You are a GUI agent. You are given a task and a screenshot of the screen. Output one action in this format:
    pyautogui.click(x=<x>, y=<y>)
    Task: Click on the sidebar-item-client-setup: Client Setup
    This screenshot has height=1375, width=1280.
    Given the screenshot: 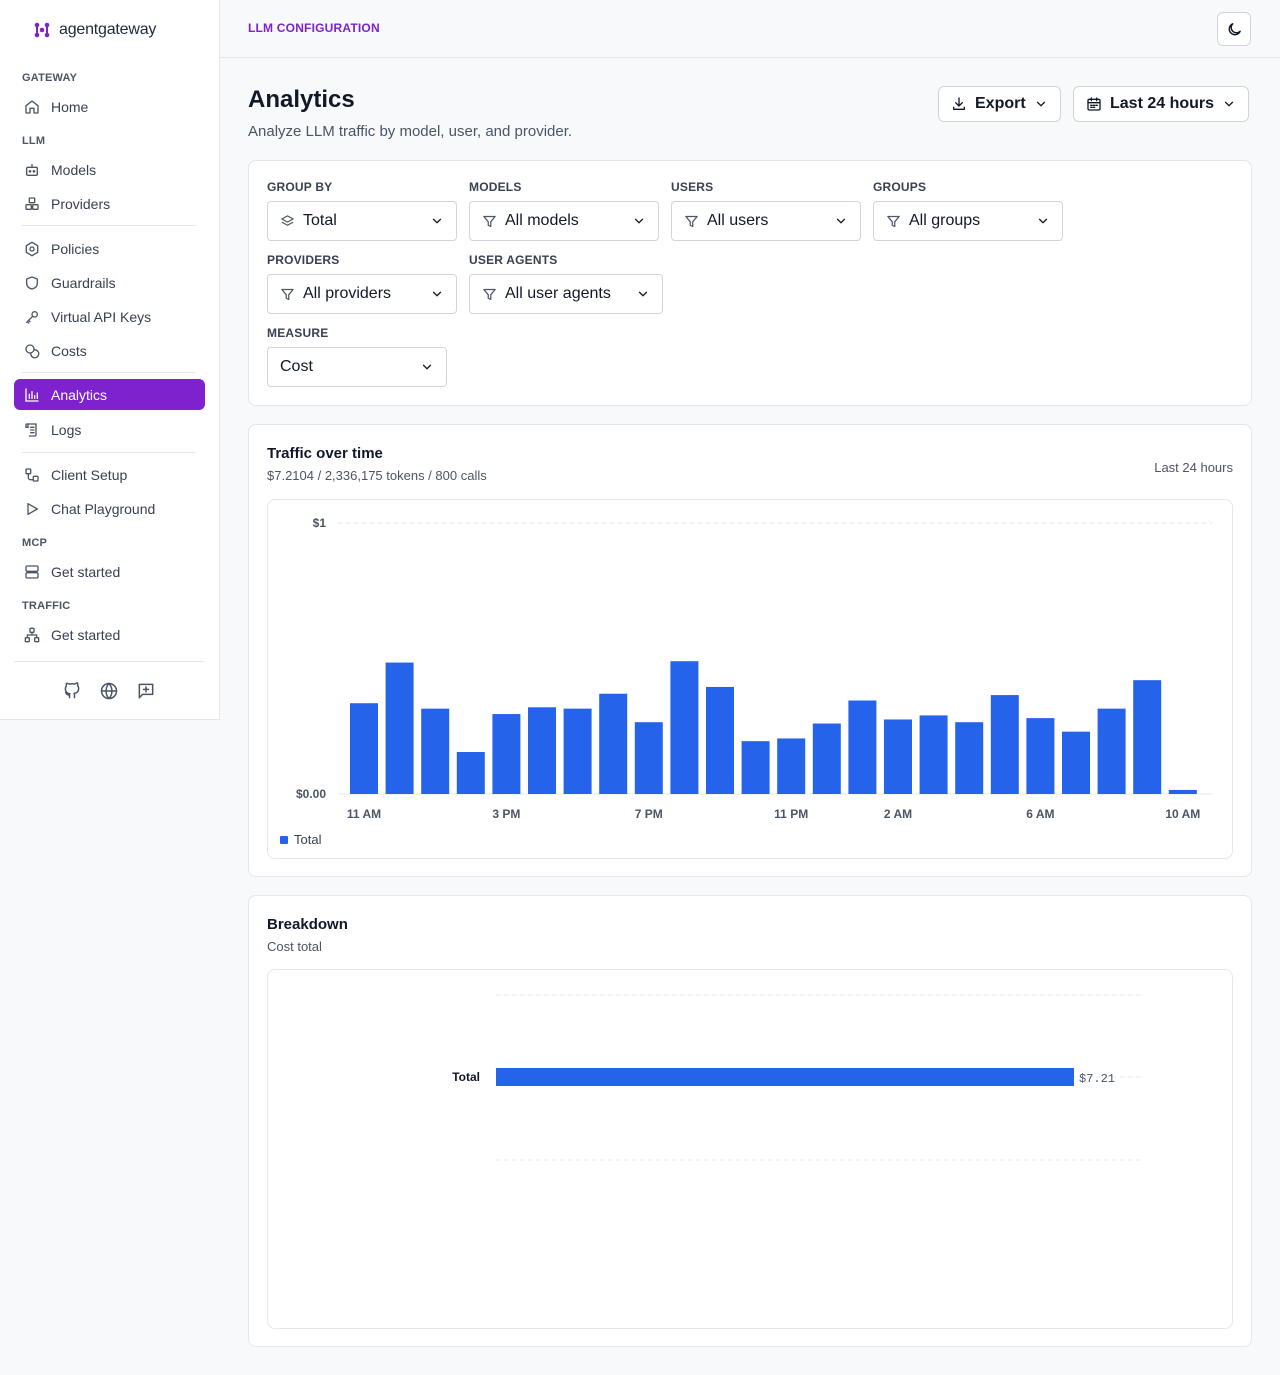 What is the action you would take?
    pyautogui.click(x=109, y=474)
    